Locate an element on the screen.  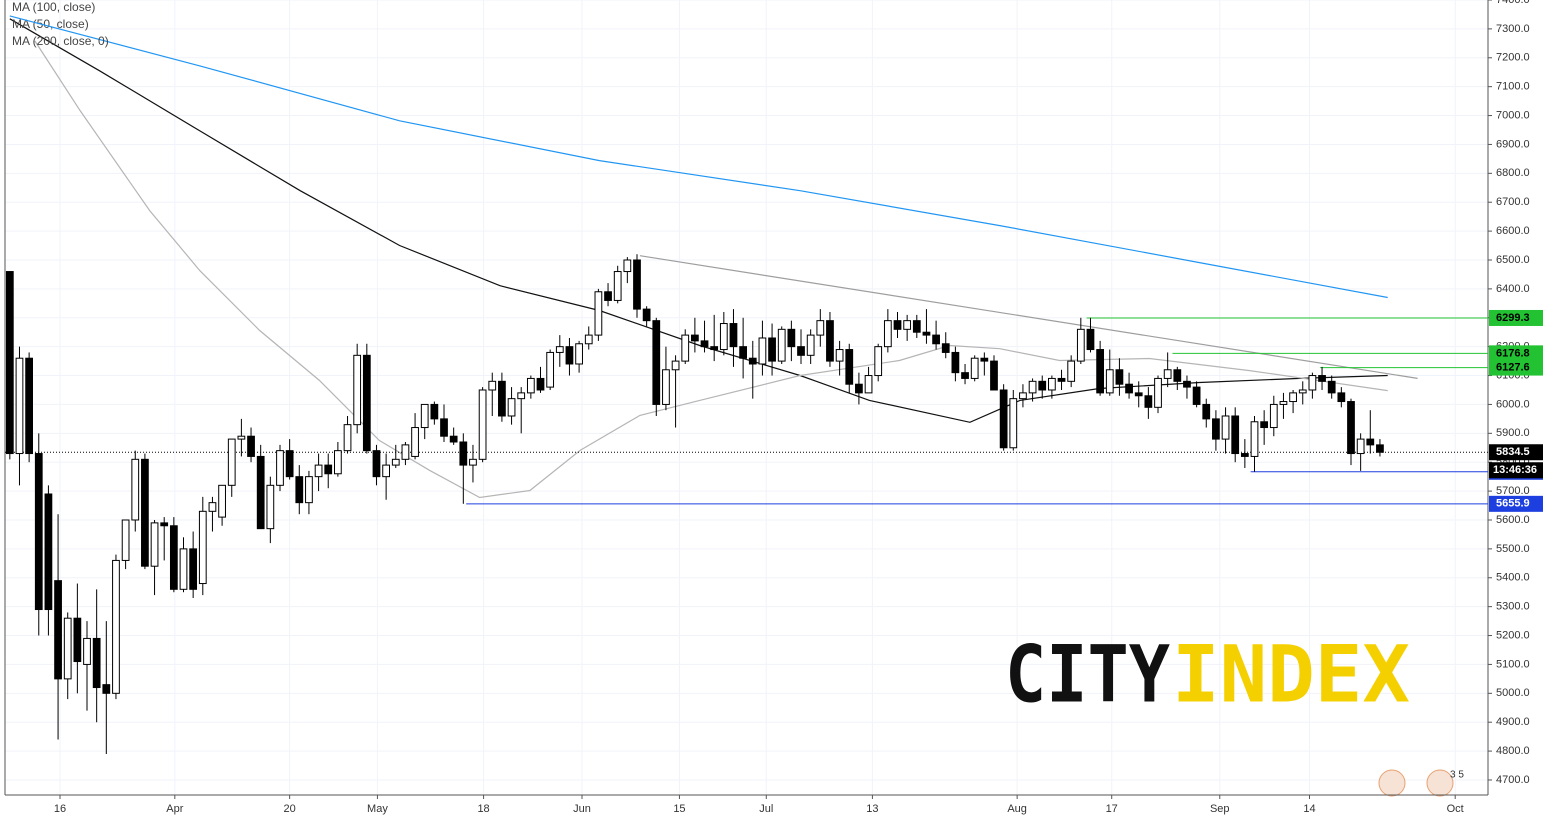
y-tick-label: 6900.0 is located at coordinates (1513, 144).